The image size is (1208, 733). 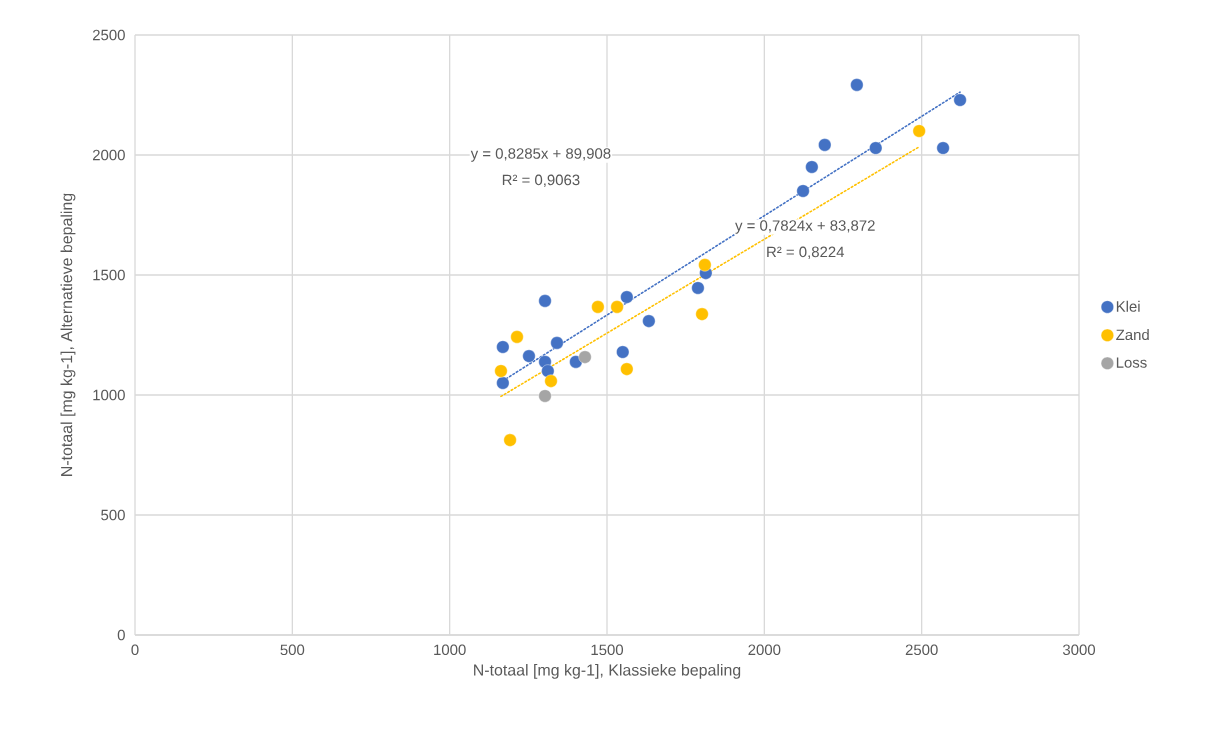 I want to click on y-tick-label: 500, so click(x=113, y=515).